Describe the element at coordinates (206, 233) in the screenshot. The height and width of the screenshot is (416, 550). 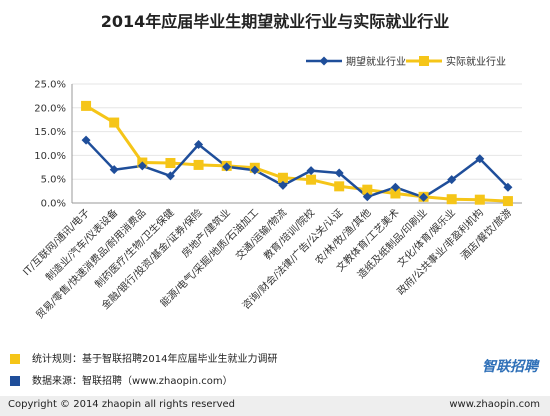
I see `x-tick-label: 房地产/建筑业` at that location.